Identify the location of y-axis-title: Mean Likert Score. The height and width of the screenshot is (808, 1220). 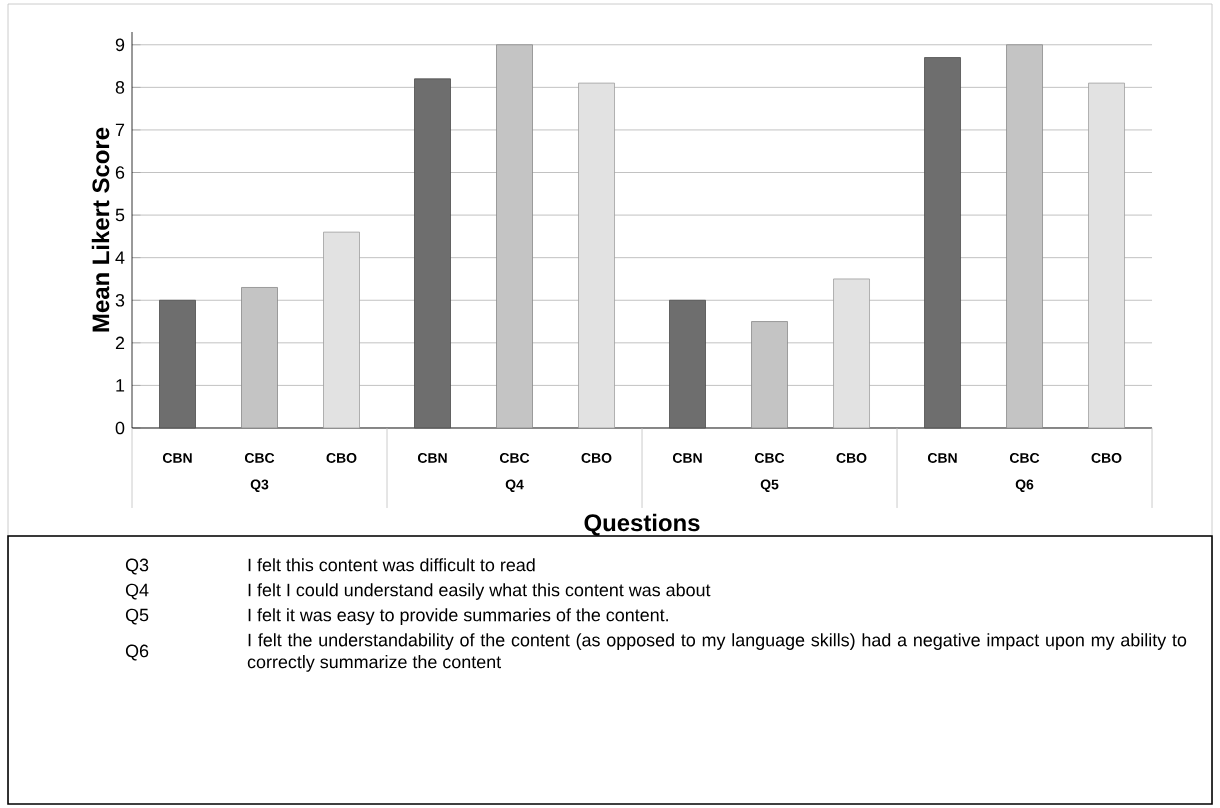
(100, 229).